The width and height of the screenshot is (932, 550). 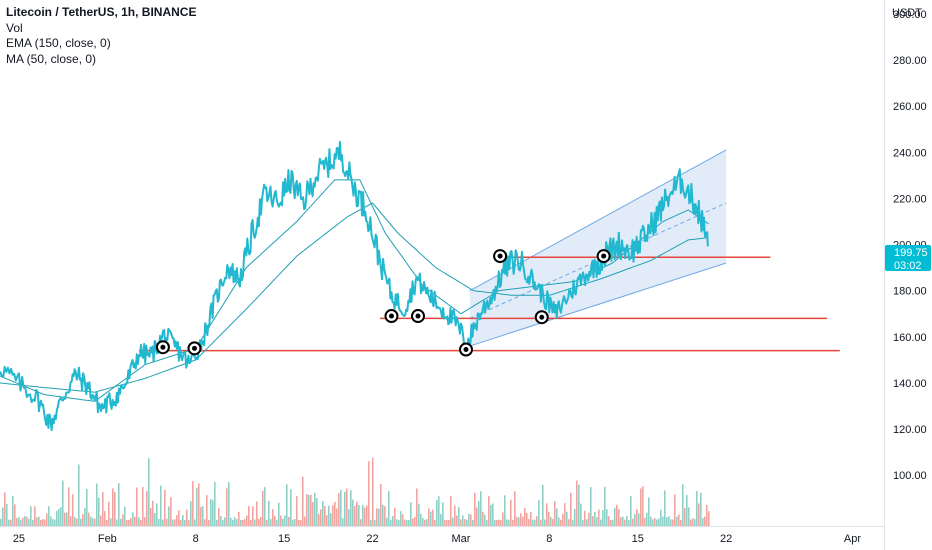 I want to click on ma-indicator-label: MA (50, close, 0), so click(x=51, y=58).